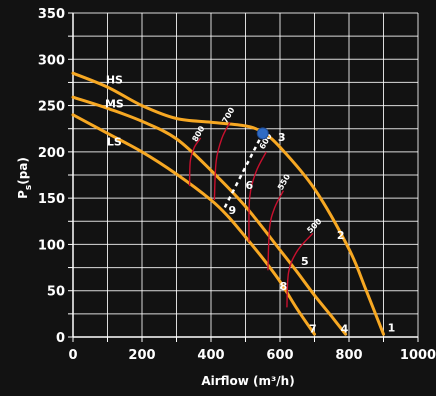 The height and width of the screenshot is (396, 436). What do you see at coordinates (341, 235) in the screenshot?
I see `point-label-2: 2` at bounding box center [341, 235].